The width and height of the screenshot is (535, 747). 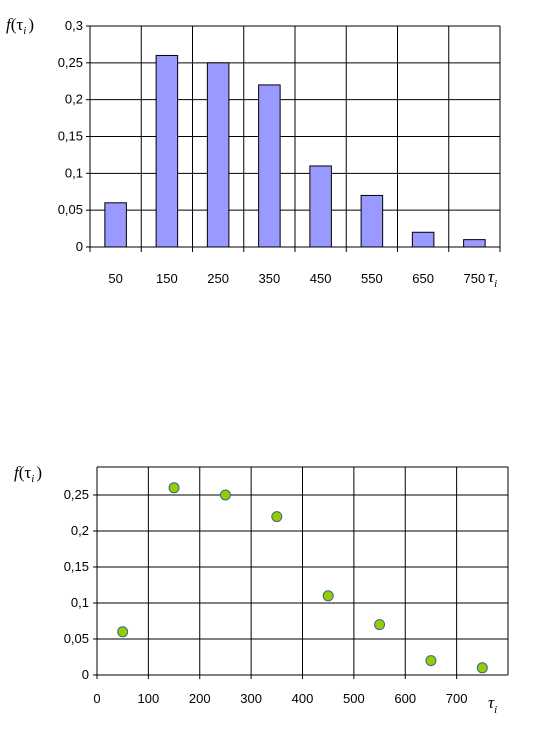 I want to click on y-title-var: τ, so click(x=19, y=24).